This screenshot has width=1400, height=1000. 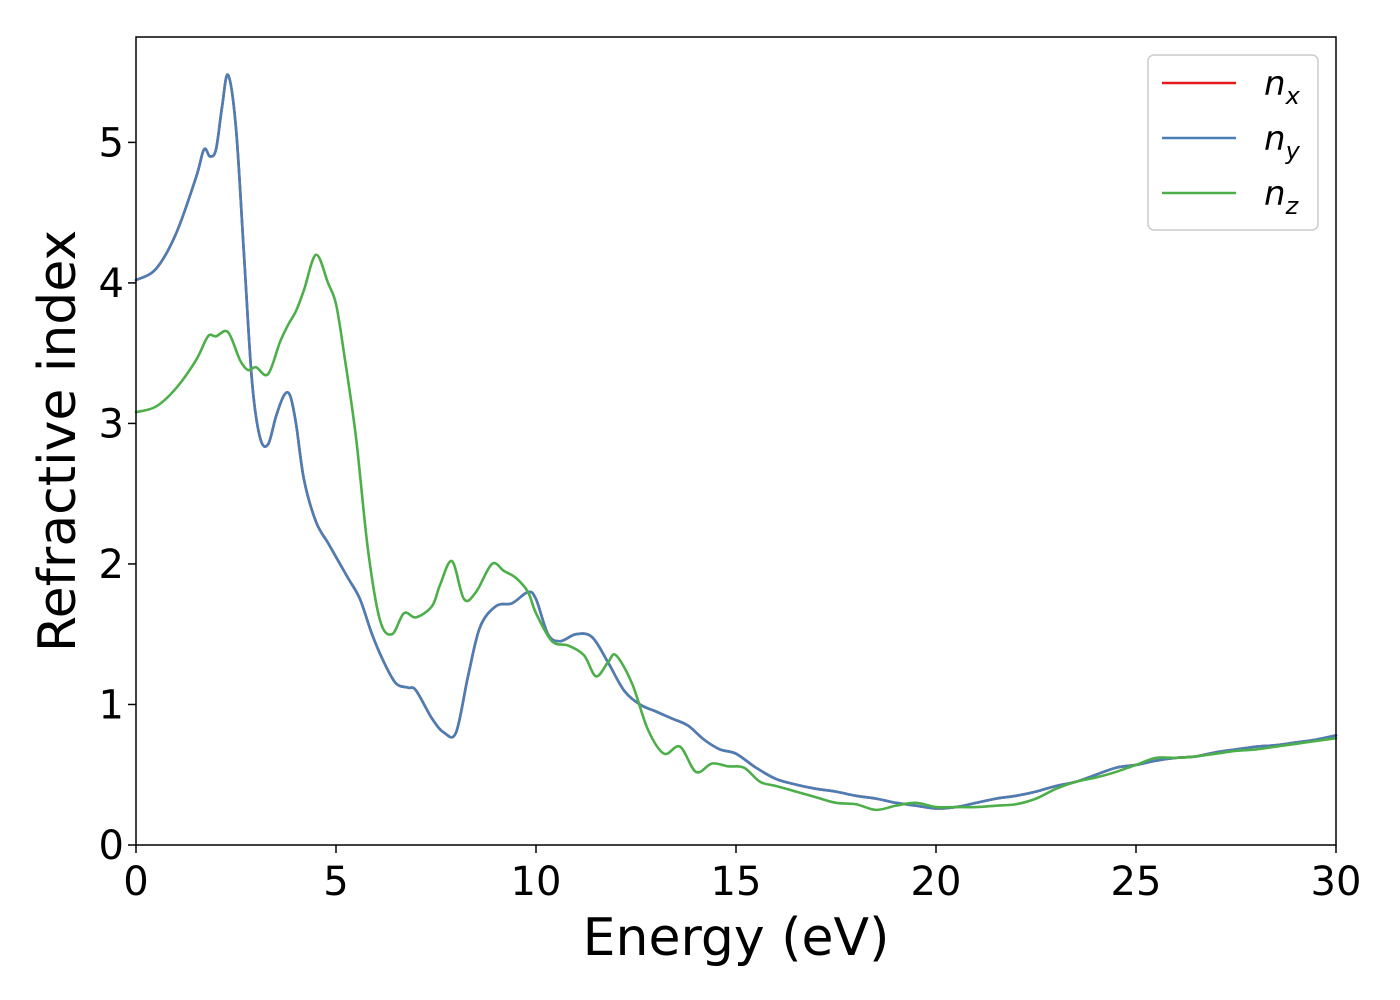 I want to click on legend: nx ny nz, so click(x=1233, y=142).